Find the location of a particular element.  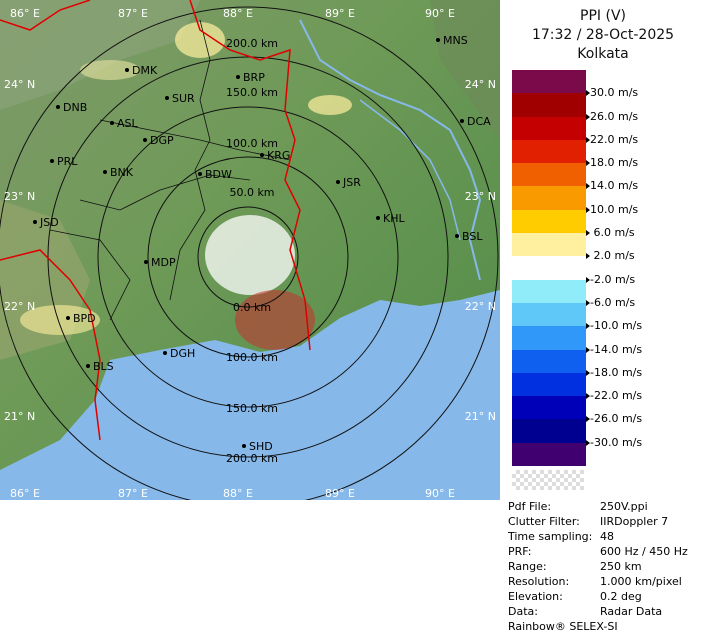

meta-row: PRF: 600 Hz / 450 Hz is located at coordinates (607, 551).